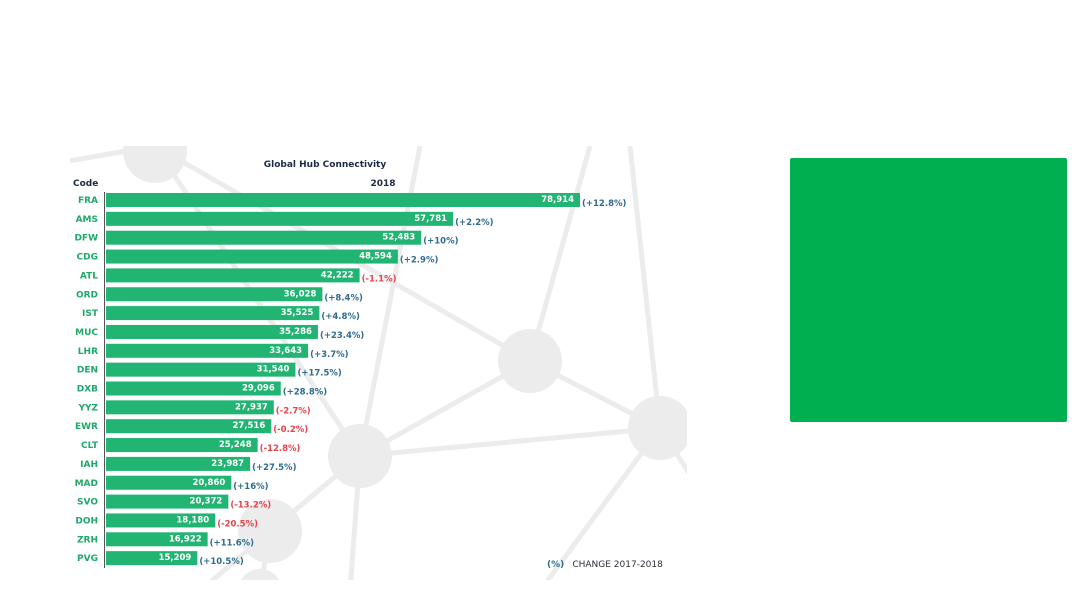 The image size is (1080, 608). Describe the element at coordinates (604, 204) in the screenshot. I see `change-label: (+12.8%)` at that location.